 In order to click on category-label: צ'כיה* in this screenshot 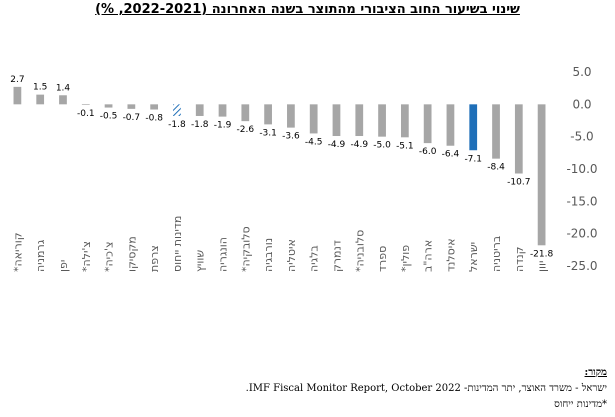, I will do `click(109, 256)`.